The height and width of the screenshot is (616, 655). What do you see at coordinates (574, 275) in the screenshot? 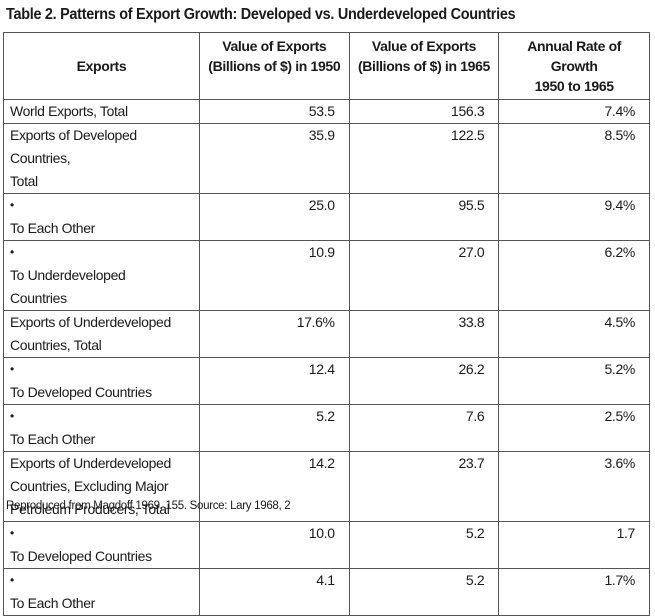
I see `growth-rate-cell: 6.2%` at bounding box center [574, 275].